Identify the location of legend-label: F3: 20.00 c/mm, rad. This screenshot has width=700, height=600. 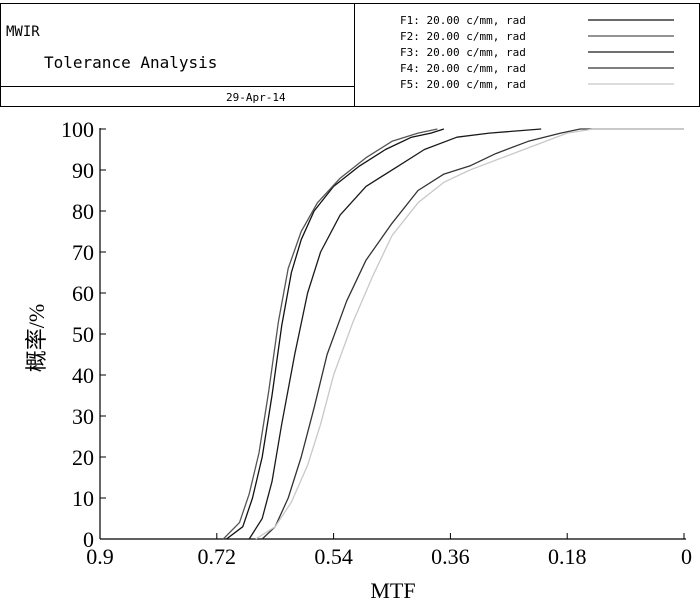
(463, 52).